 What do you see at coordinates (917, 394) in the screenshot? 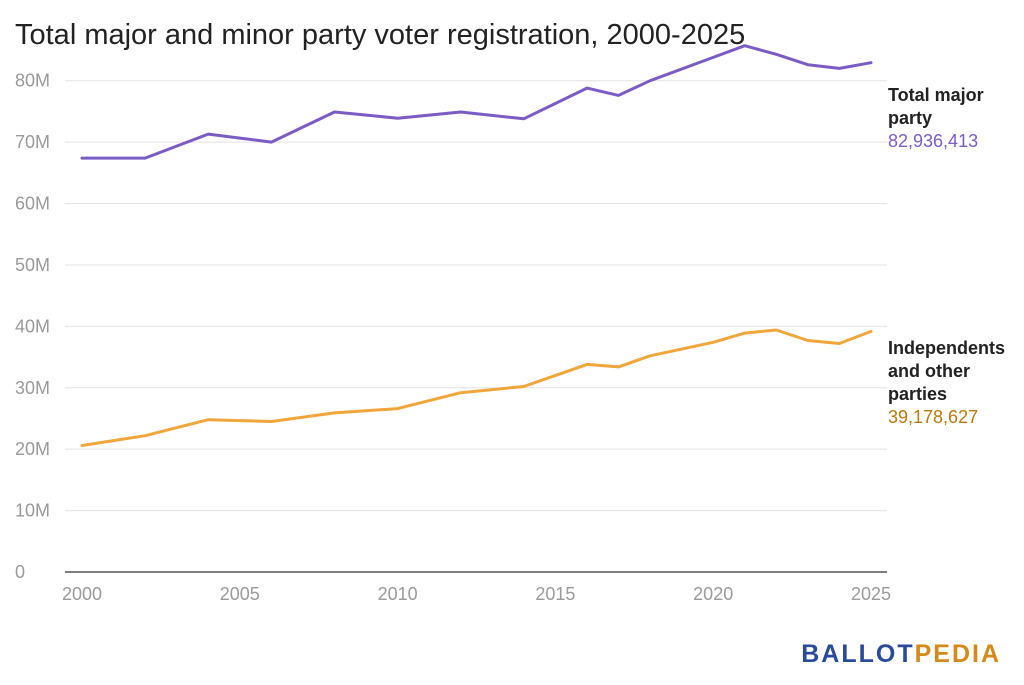
I see `series-label-line: parties` at bounding box center [917, 394].